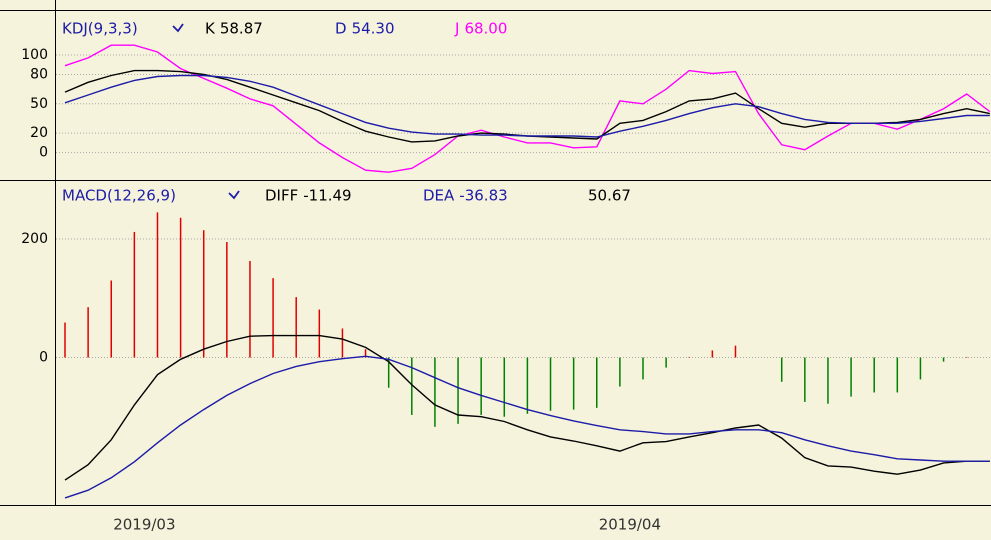 This screenshot has width=991, height=540. What do you see at coordinates (373, 29) in the screenshot?
I see `legend-value: 54.30` at bounding box center [373, 29].